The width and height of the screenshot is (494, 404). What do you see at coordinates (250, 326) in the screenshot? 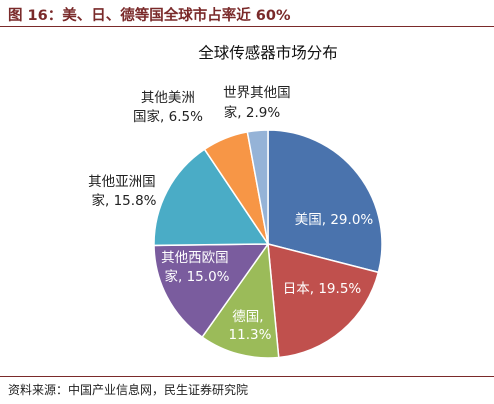
I see `slice-label-germany: 德国, 11.3%` at bounding box center [250, 326].